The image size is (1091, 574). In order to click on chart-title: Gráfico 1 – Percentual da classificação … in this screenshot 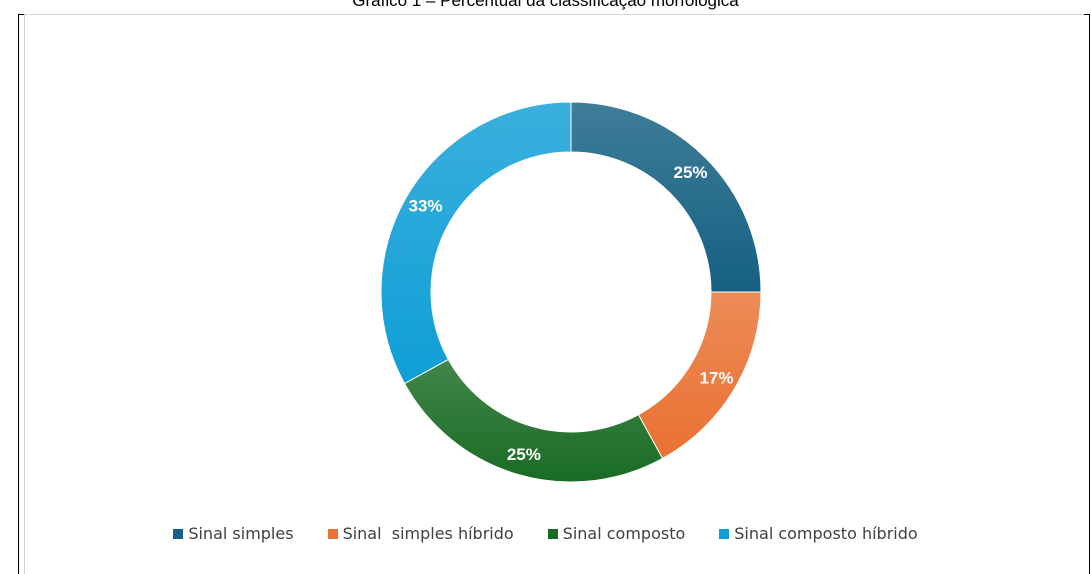, I will do `click(545, 5)`.